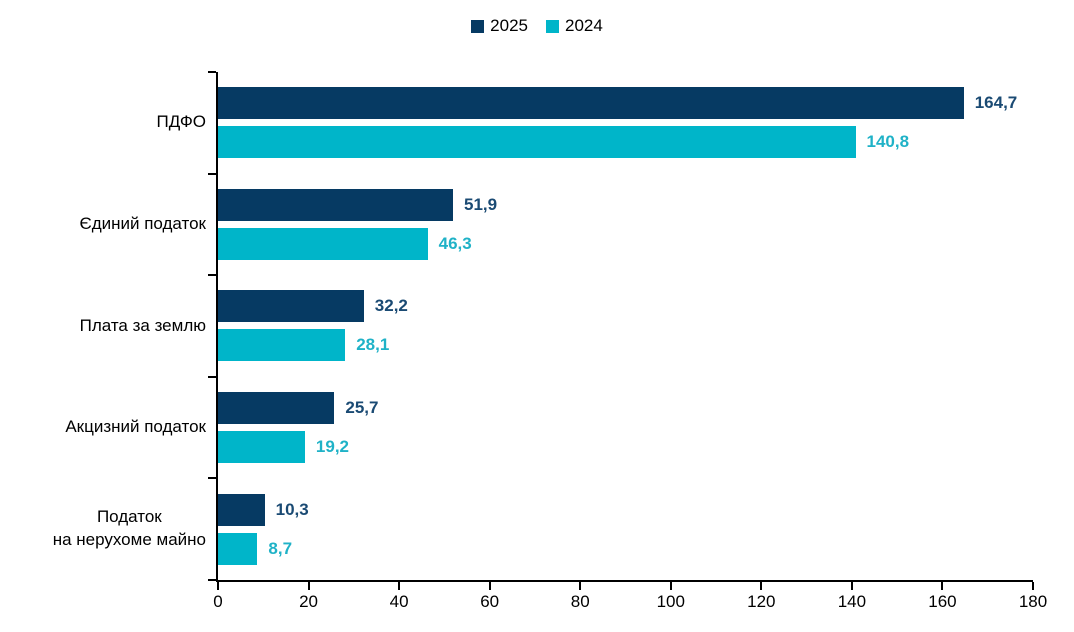 Image resolution: width=1074 pixels, height=632 pixels. Describe the element at coordinates (142, 325) in the screenshot. I see `category-label: Плата за землю` at that location.